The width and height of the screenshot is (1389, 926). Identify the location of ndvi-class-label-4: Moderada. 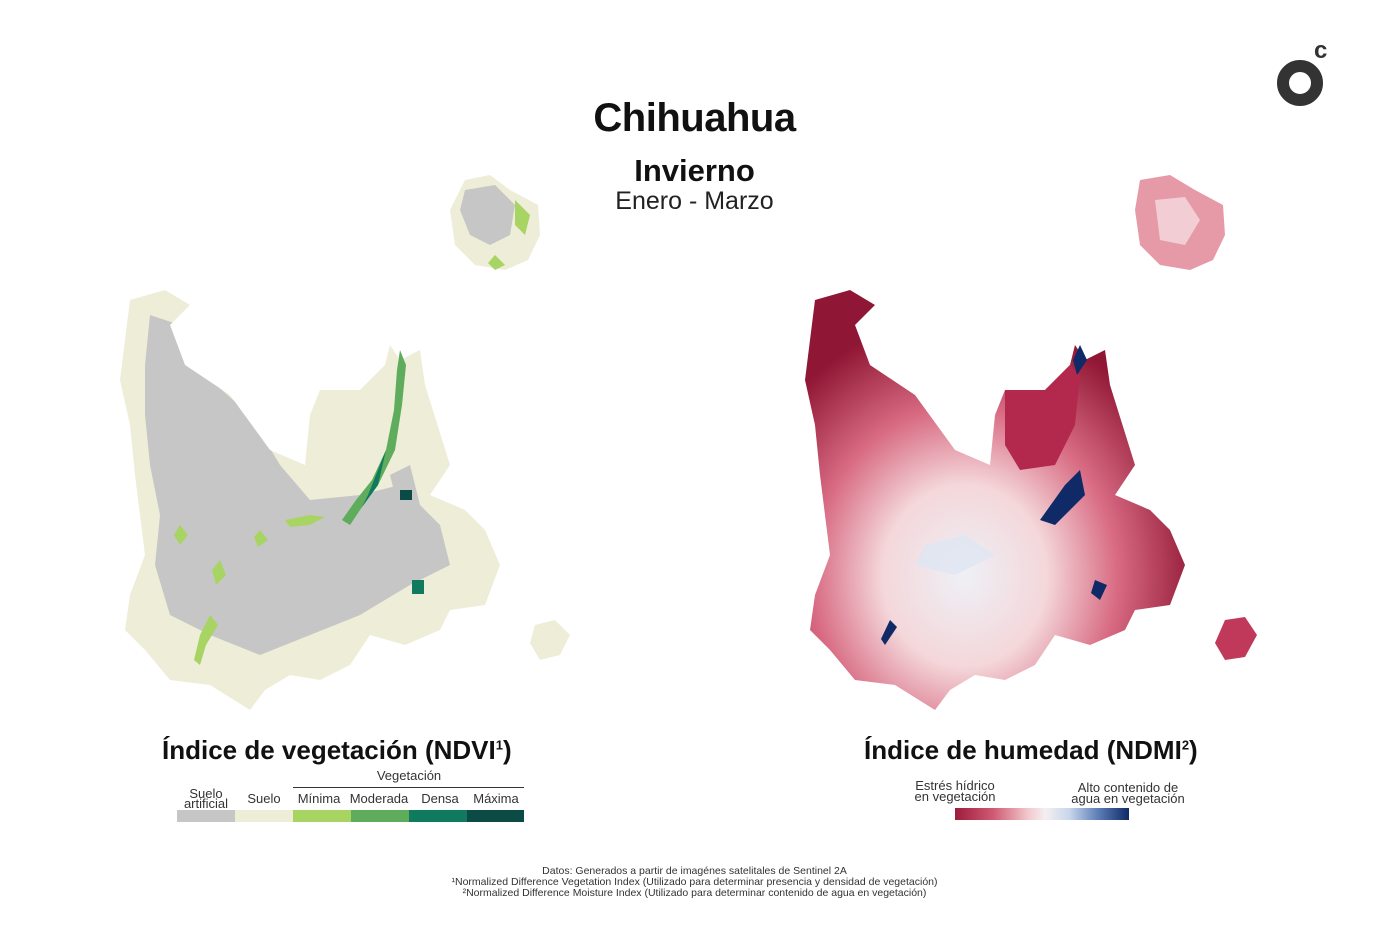
(379, 798).